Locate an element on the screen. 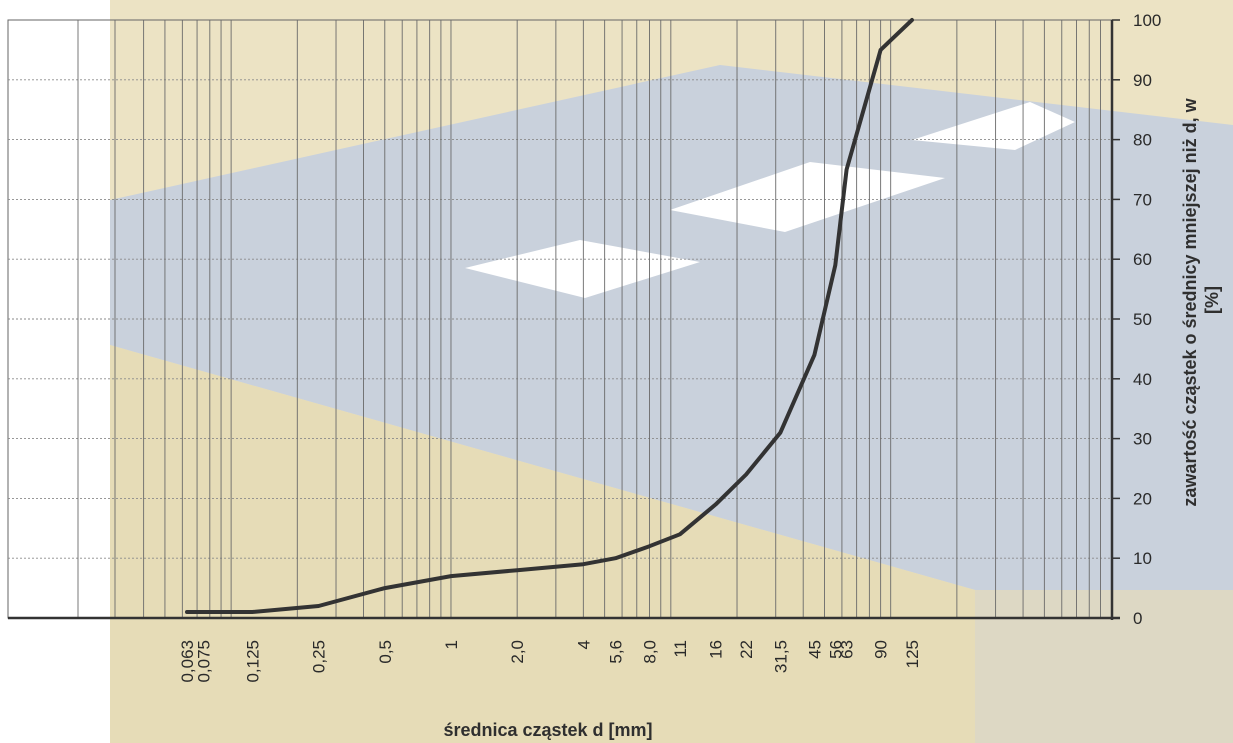 This screenshot has height=743, width=1233. x-tick-label: 8,0 is located at coordinates (650, 652).